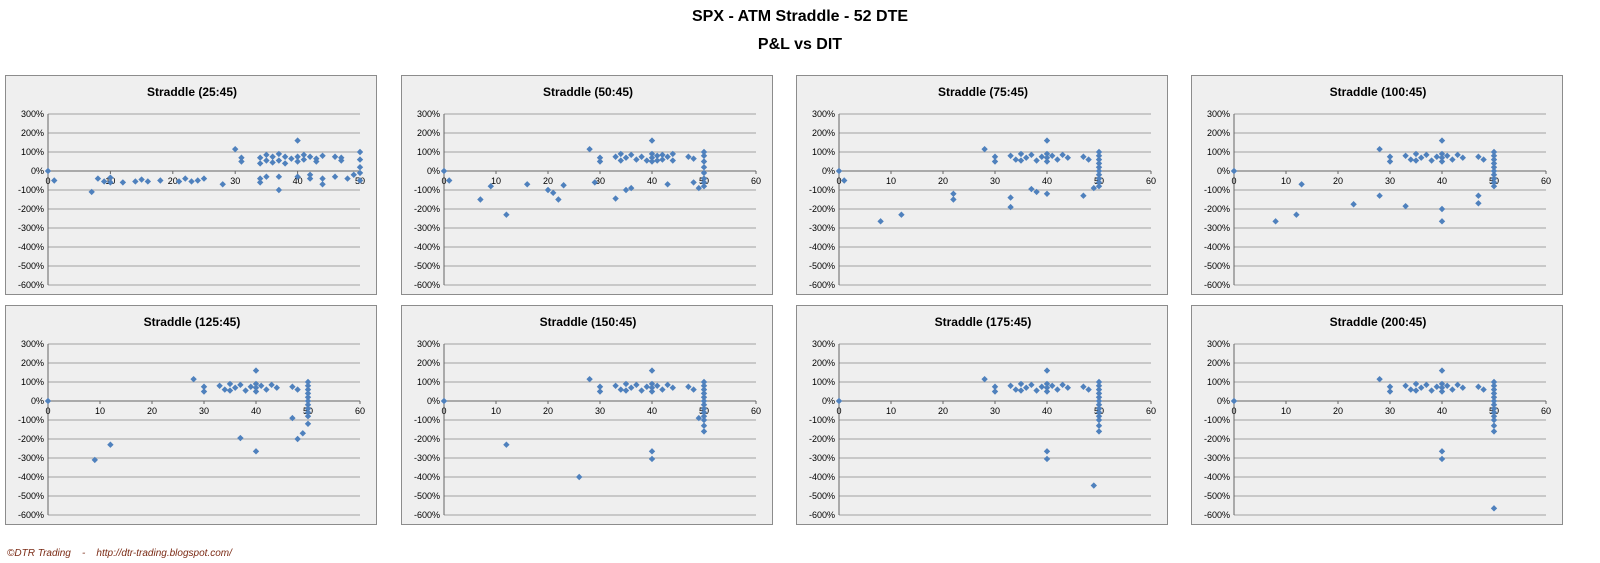  I want to click on y-tick-label: -300%, so click(1217, 228).